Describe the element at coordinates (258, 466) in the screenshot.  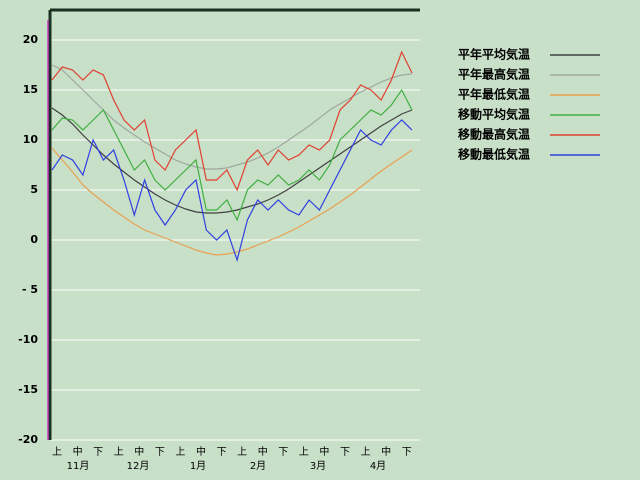
I see `month-label: 2月` at that location.